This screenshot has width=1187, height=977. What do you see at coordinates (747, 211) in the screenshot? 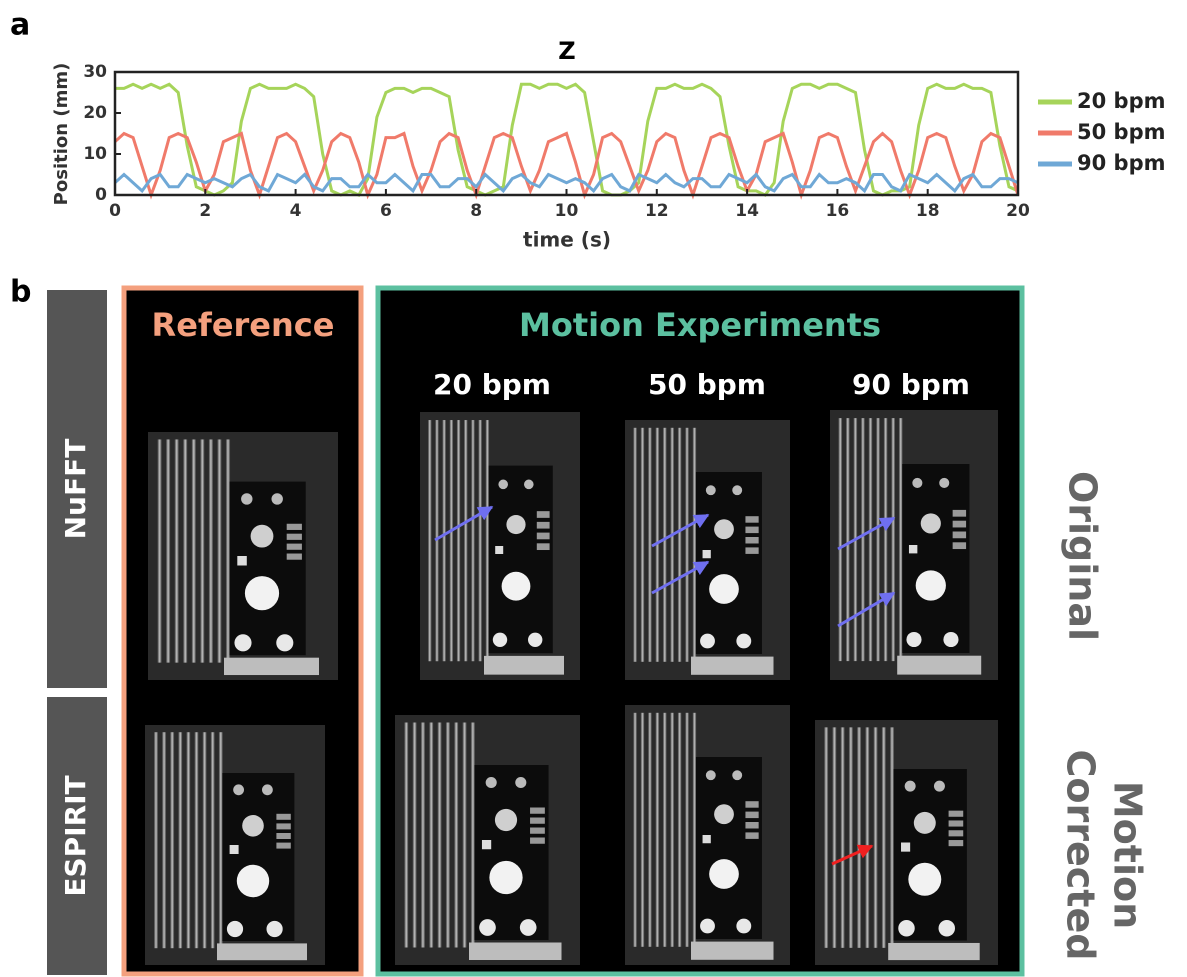
I see `x-tick-label: 14` at bounding box center [747, 211].